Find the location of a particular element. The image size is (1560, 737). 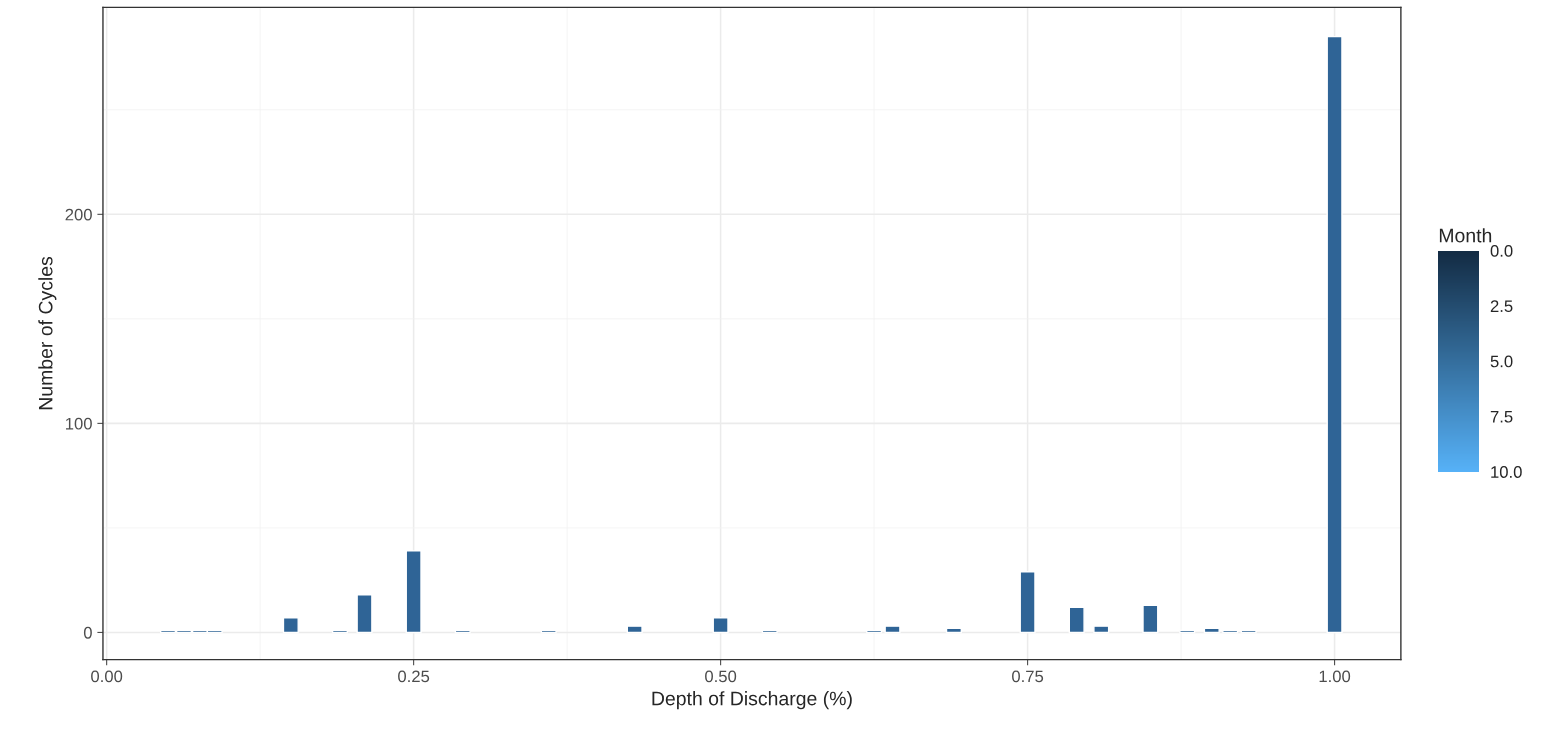

x-tick-label: 0.50 is located at coordinates (721, 676).